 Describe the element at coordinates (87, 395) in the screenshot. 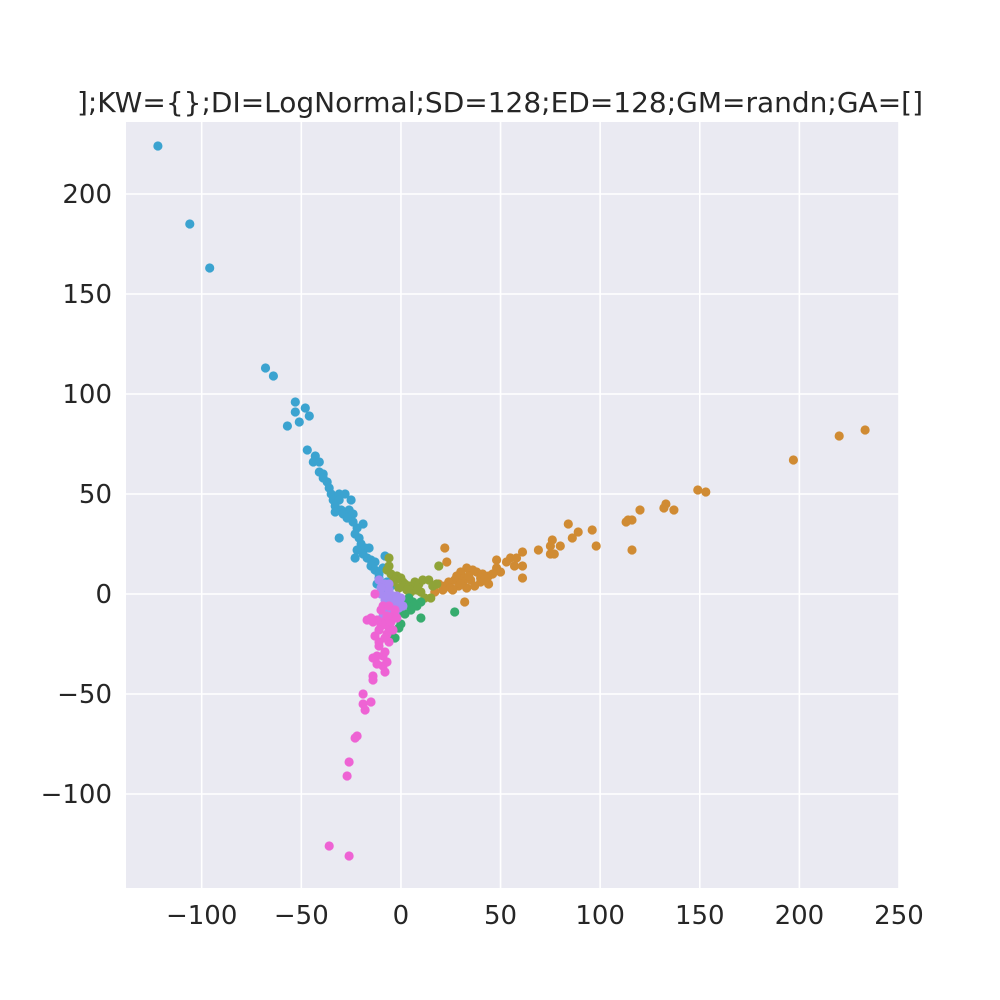

I see `y-tick-label: 100` at that location.